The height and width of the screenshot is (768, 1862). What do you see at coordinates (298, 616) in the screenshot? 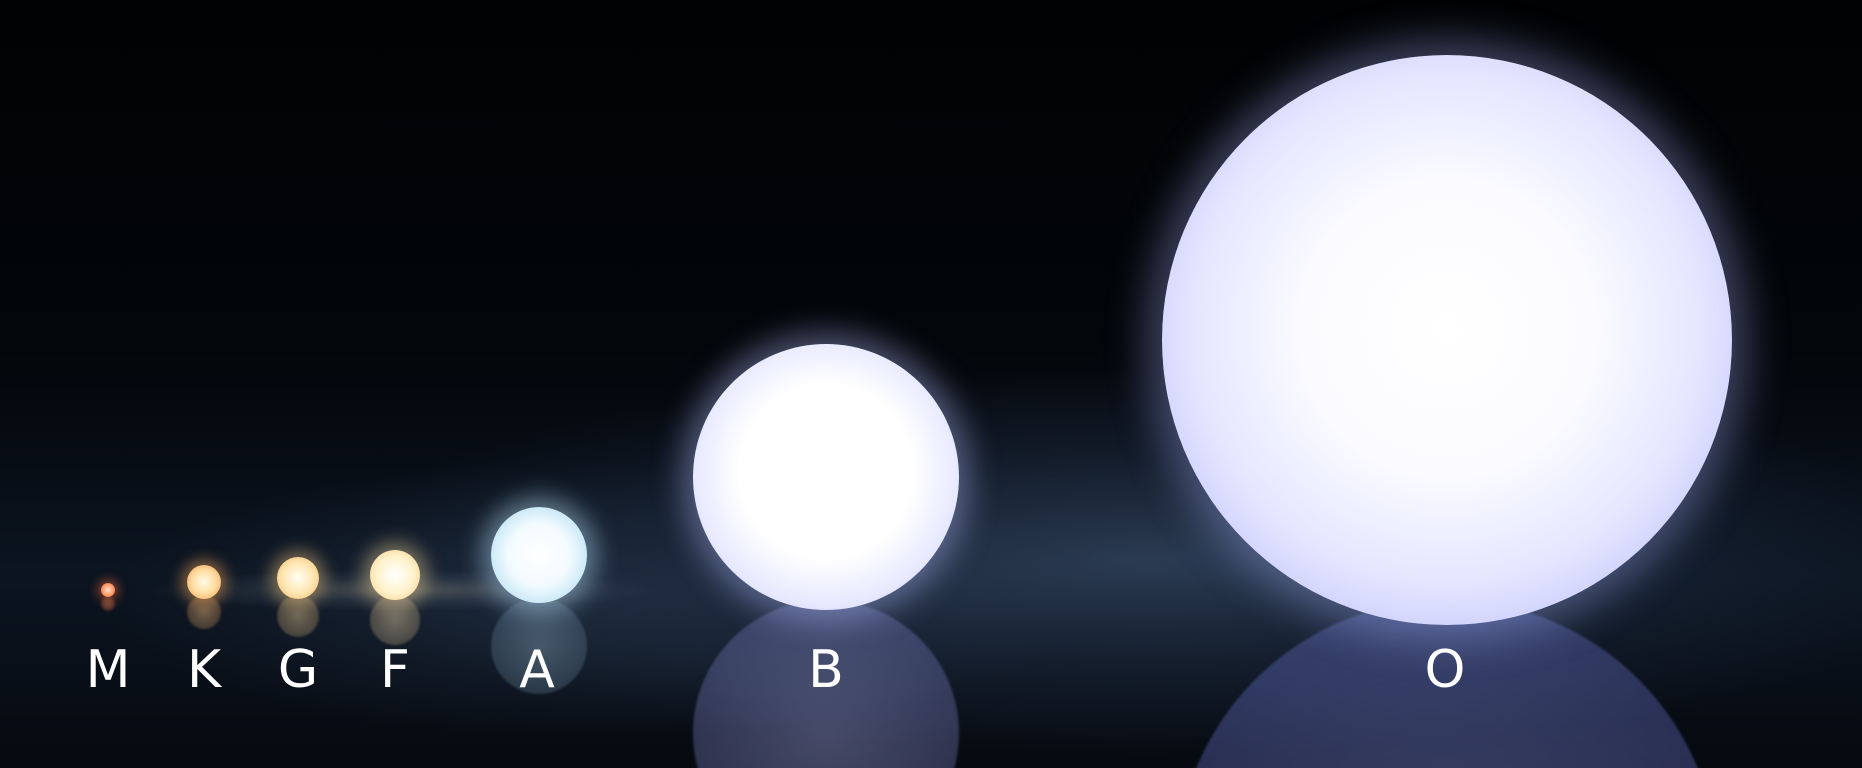
I see `star-g-reflection` at bounding box center [298, 616].